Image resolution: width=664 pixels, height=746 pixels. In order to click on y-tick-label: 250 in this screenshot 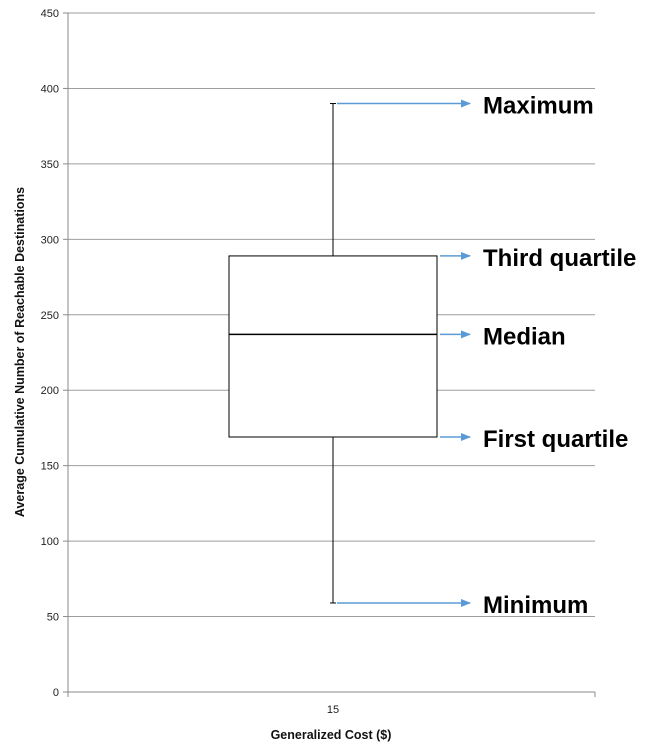, I will do `click(50, 316)`.